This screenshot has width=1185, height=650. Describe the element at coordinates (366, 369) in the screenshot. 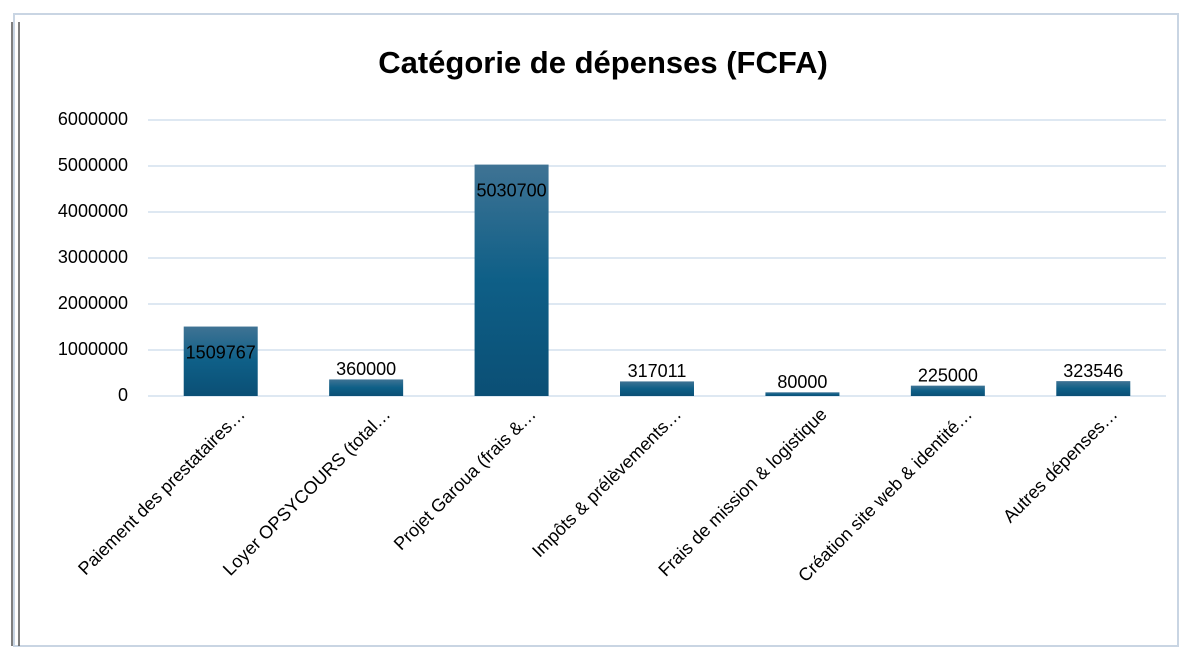

I see `data-label: 360000` at that location.